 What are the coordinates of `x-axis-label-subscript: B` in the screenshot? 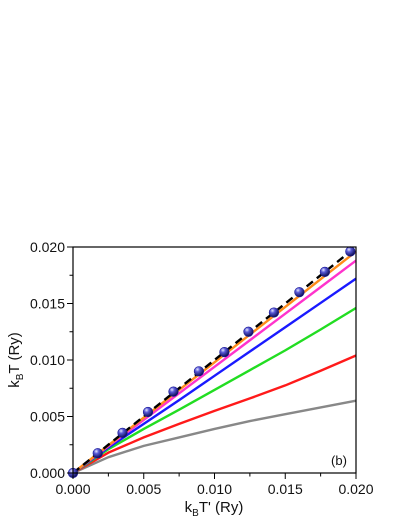 It's located at (195, 513).